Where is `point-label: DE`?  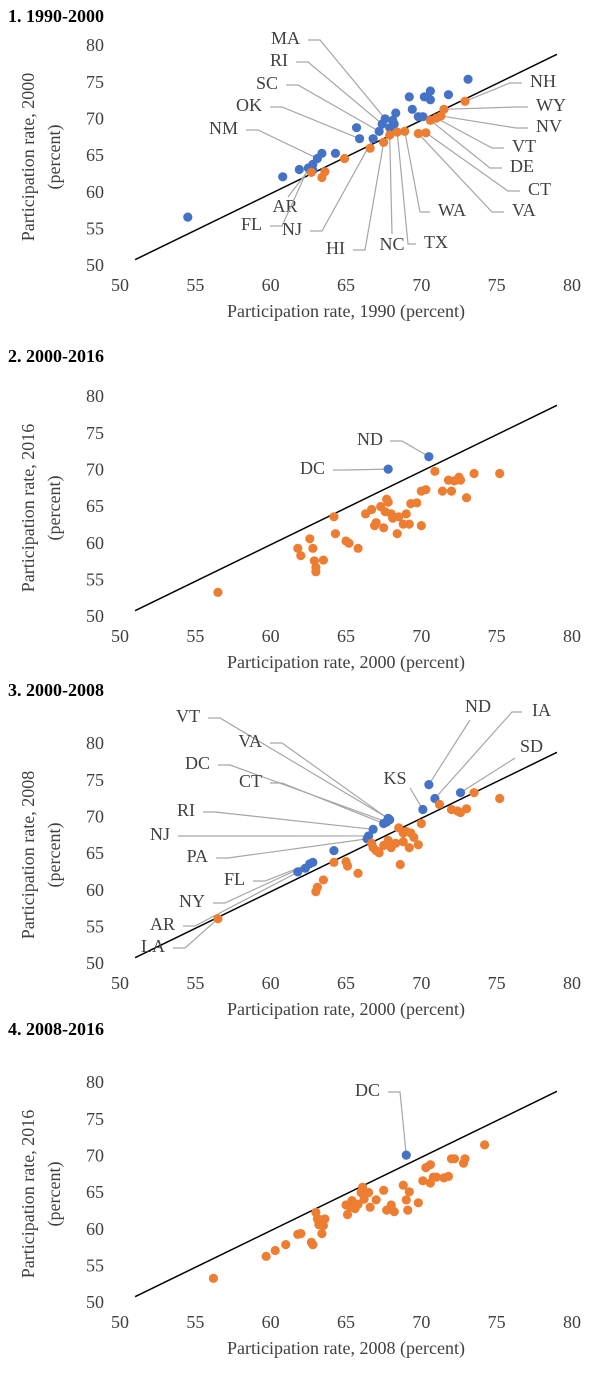 point-label: DE is located at coordinates (522, 166).